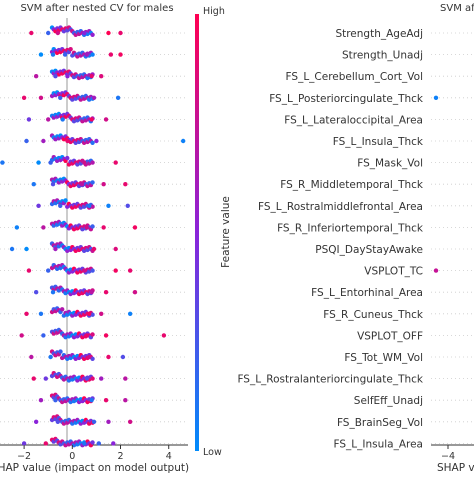 This screenshot has width=474, height=478. I want to click on feature-label: FS_Tot_WM_Vol, so click(383, 358).